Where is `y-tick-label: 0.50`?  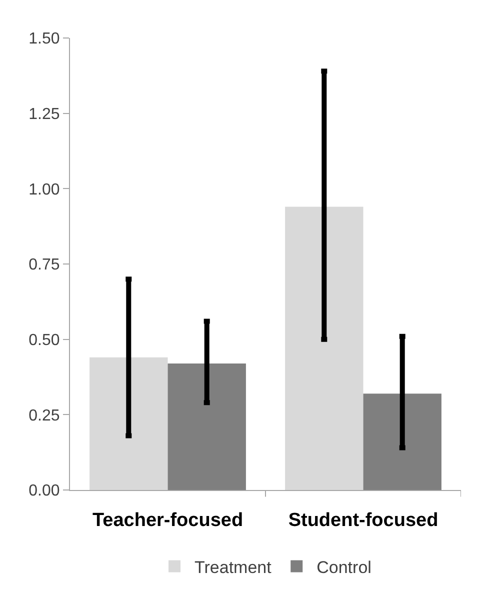 y-tick-label: 0.50 is located at coordinates (44, 340).